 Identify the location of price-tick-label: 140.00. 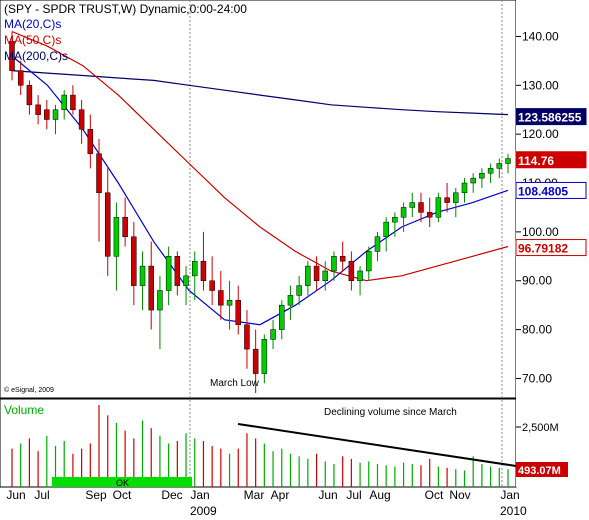
(540, 36).